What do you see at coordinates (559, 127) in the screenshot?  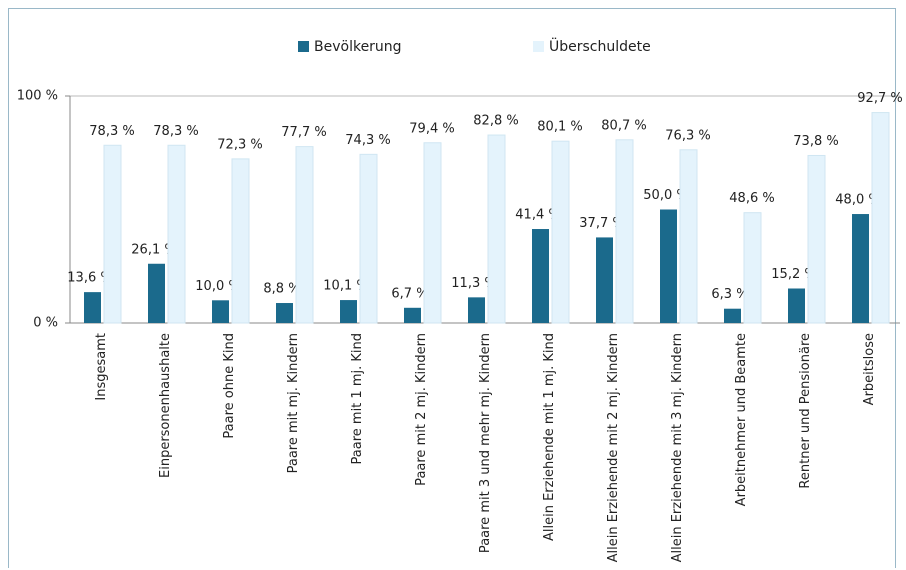 I see `value-label: 80,1 %` at bounding box center [559, 127].